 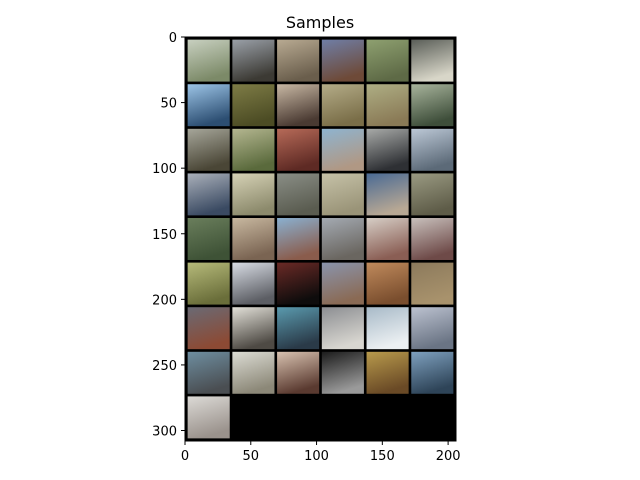 What do you see at coordinates (168, 104) in the screenshot?
I see `y-tick-label: 50` at bounding box center [168, 104].